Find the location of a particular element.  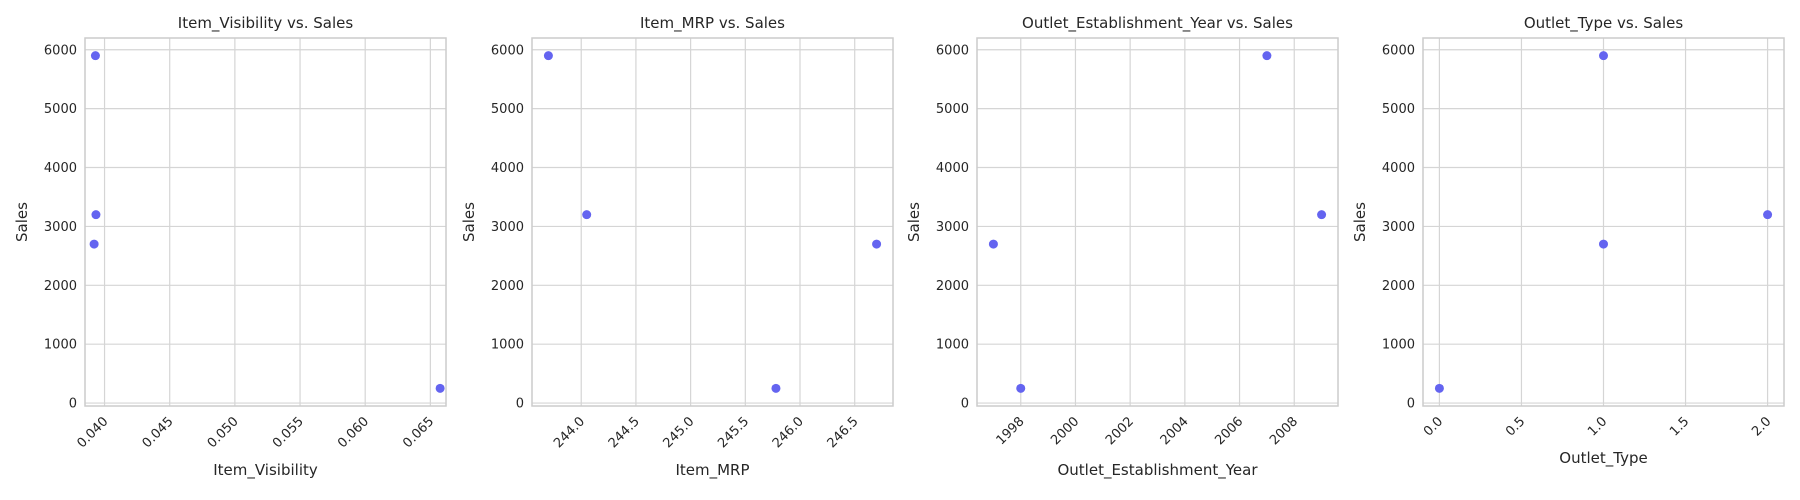

x-tick-label: 246.0 is located at coordinates (788, 432).